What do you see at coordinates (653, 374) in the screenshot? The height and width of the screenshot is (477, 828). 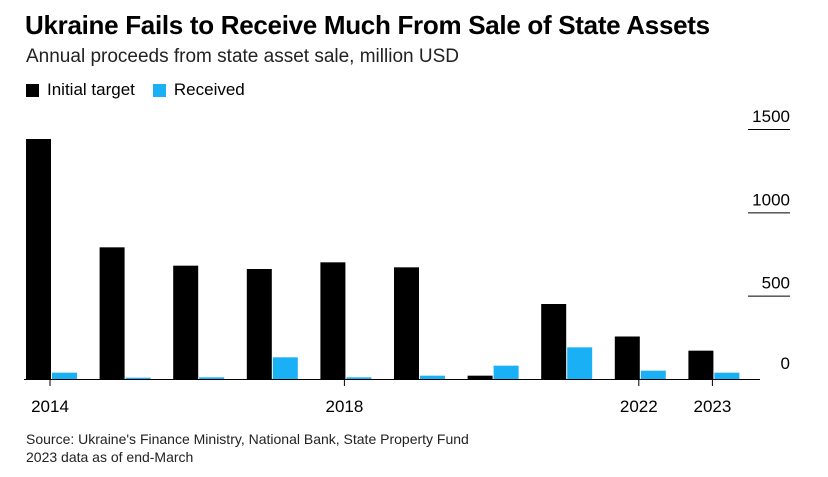 I see `bar-received-2022` at bounding box center [653, 374].